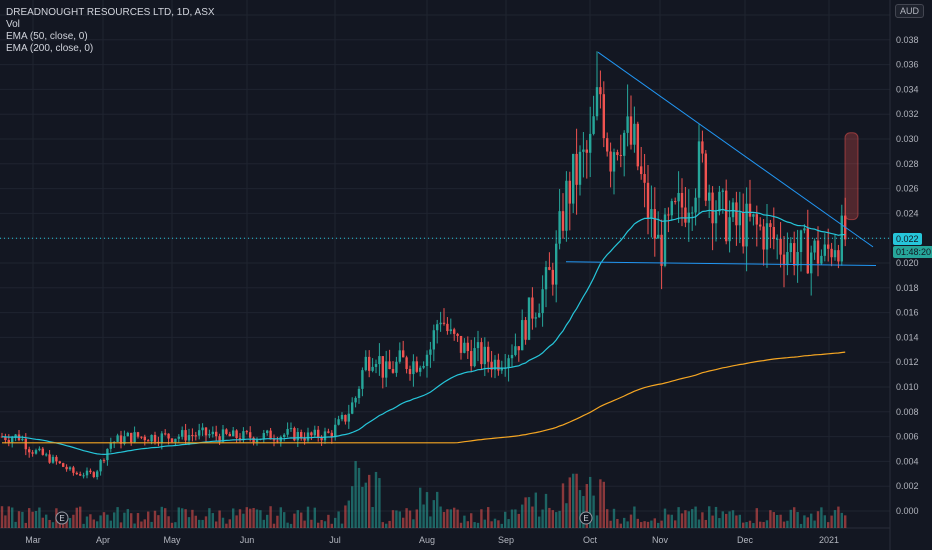 This screenshot has width=932, height=550. Describe the element at coordinates (50, 48) in the screenshot. I see `legend-ema200: EMA (200, close, 0)` at that location.